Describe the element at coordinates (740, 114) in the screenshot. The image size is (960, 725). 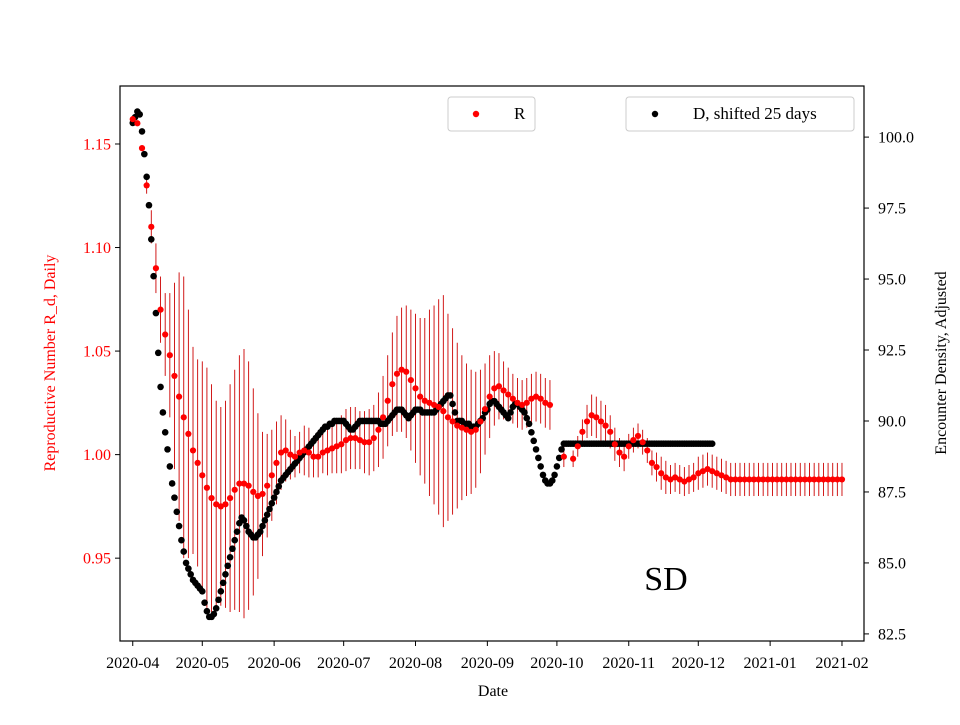
I see `legend-d: D, shifted 25 days` at that location.